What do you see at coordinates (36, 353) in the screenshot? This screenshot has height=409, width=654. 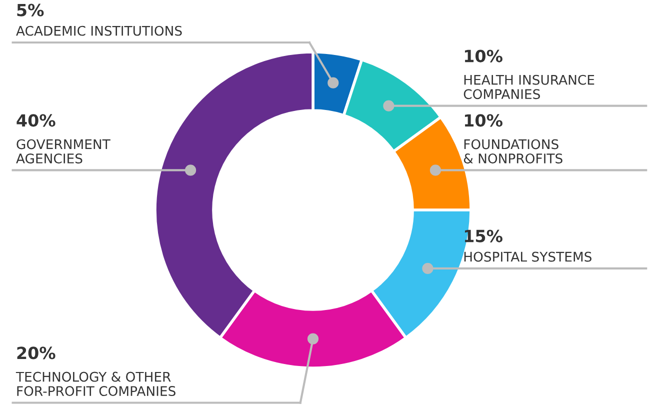 I see `data-label: 20%` at bounding box center [36, 353].